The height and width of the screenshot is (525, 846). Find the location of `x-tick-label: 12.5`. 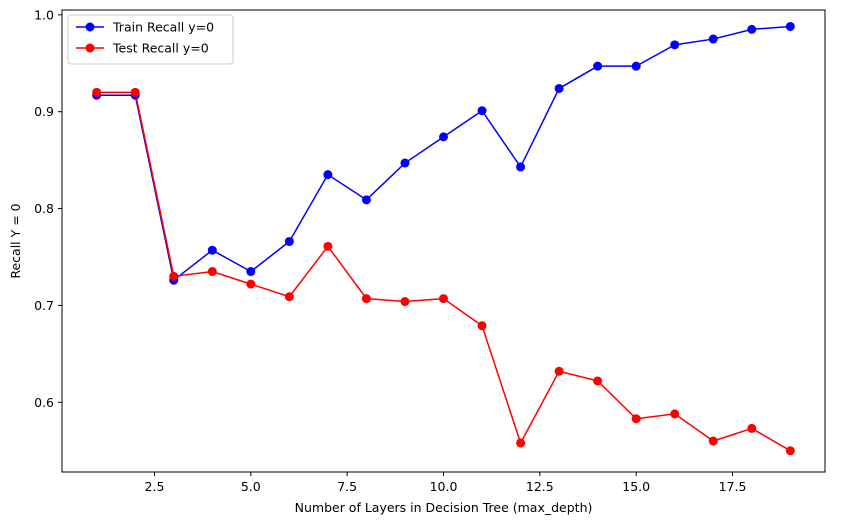

x-tick-label: 12.5 is located at coordinates (540, 486).